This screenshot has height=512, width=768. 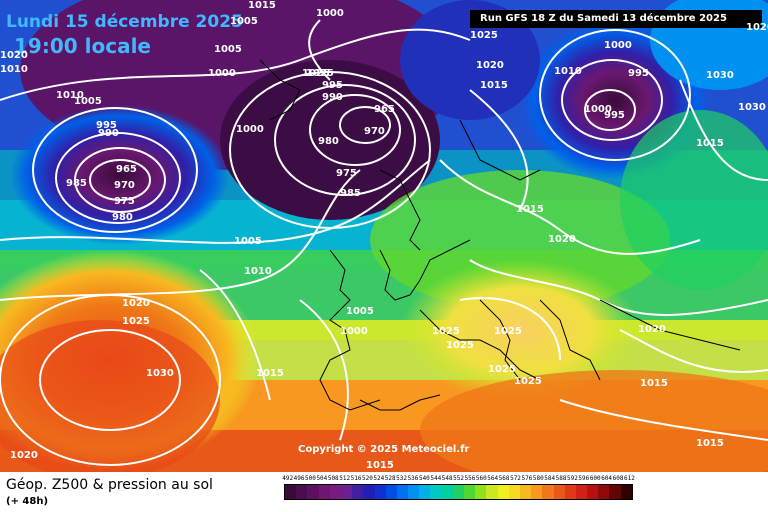 I want to click on copyright-notice: Copyright © 2025 Meteociel.fr, so click(x=384, y=449).